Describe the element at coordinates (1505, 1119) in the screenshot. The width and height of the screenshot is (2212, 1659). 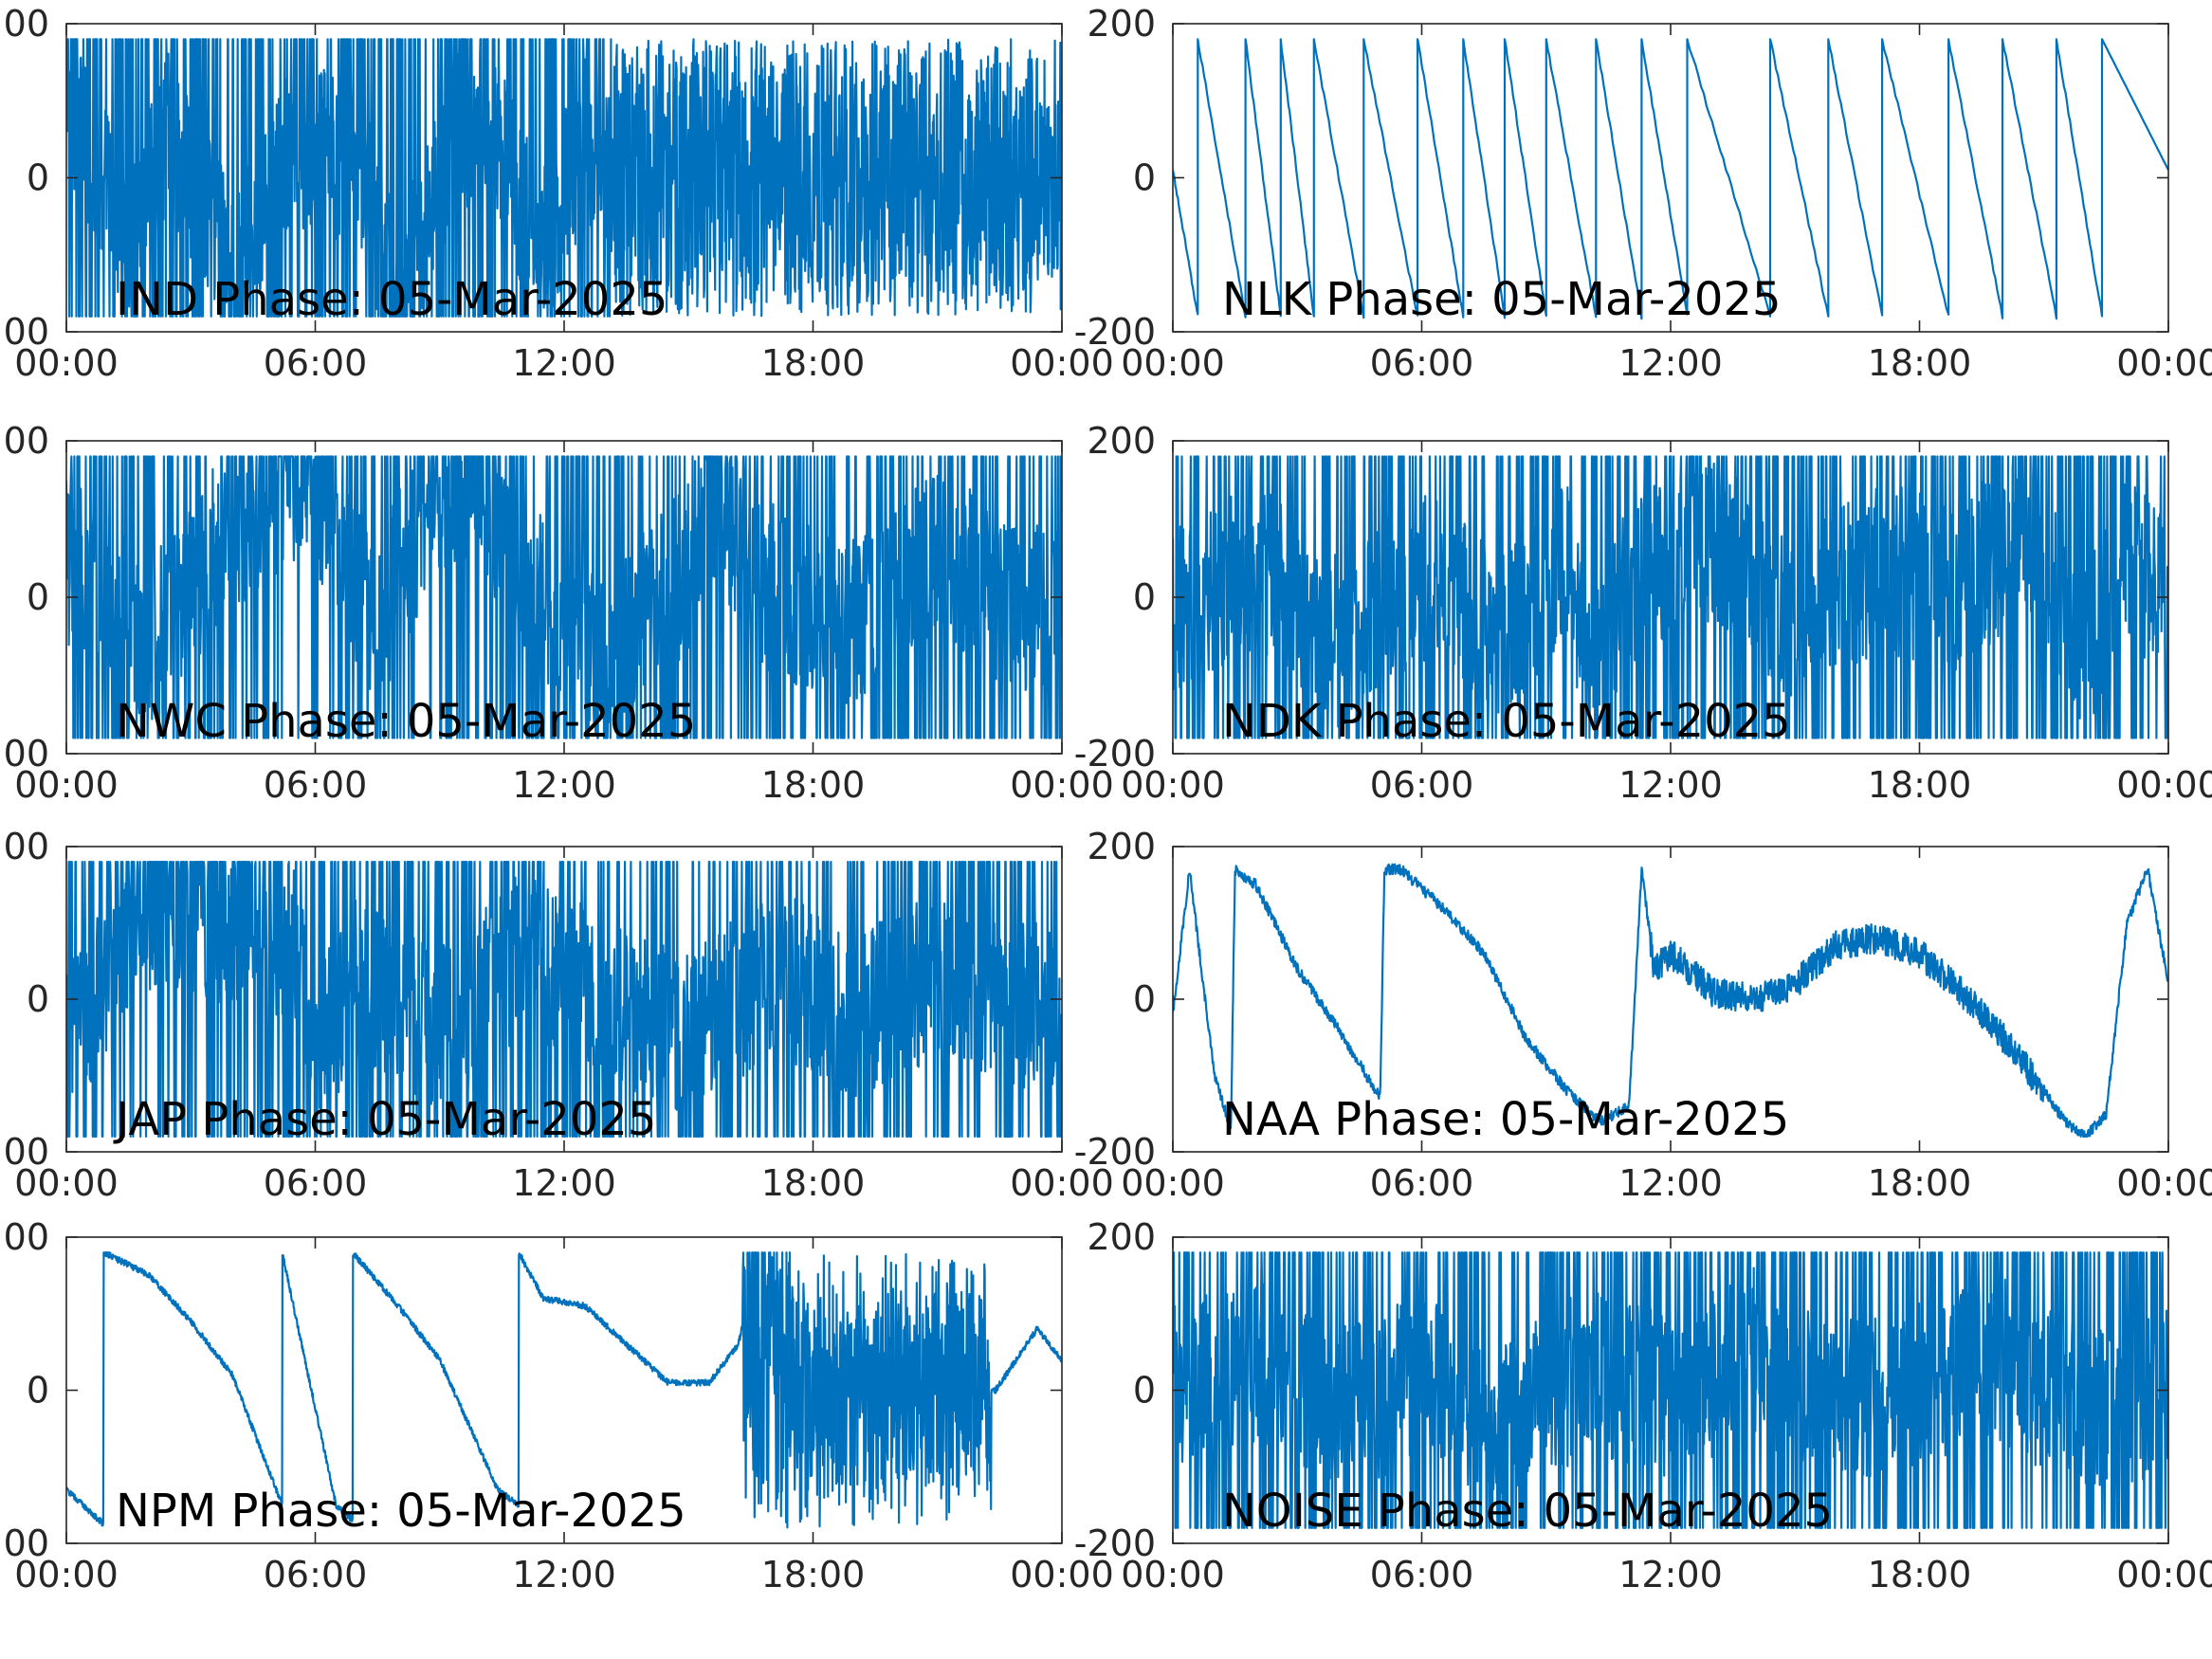
I see `subplot-title: NAA Phase: 05-Mar-2025` at that location.